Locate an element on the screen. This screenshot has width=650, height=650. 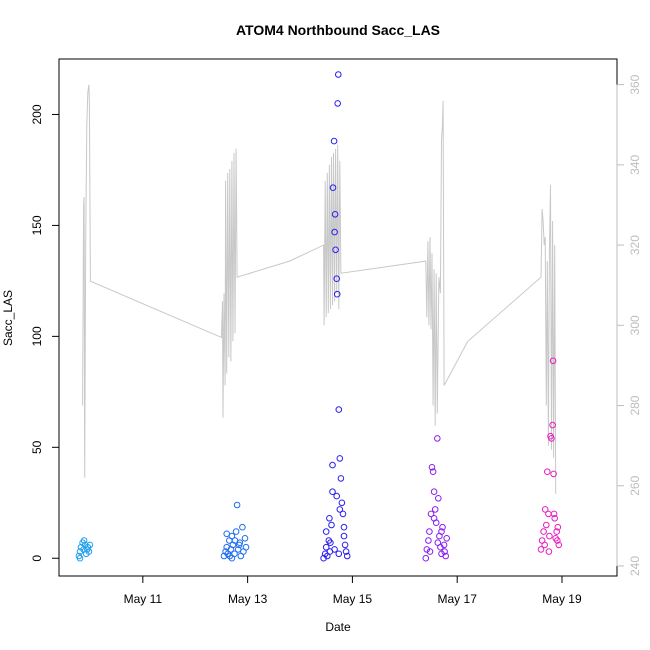
y-tick-label: 150 is located at coordinates (37, 225).